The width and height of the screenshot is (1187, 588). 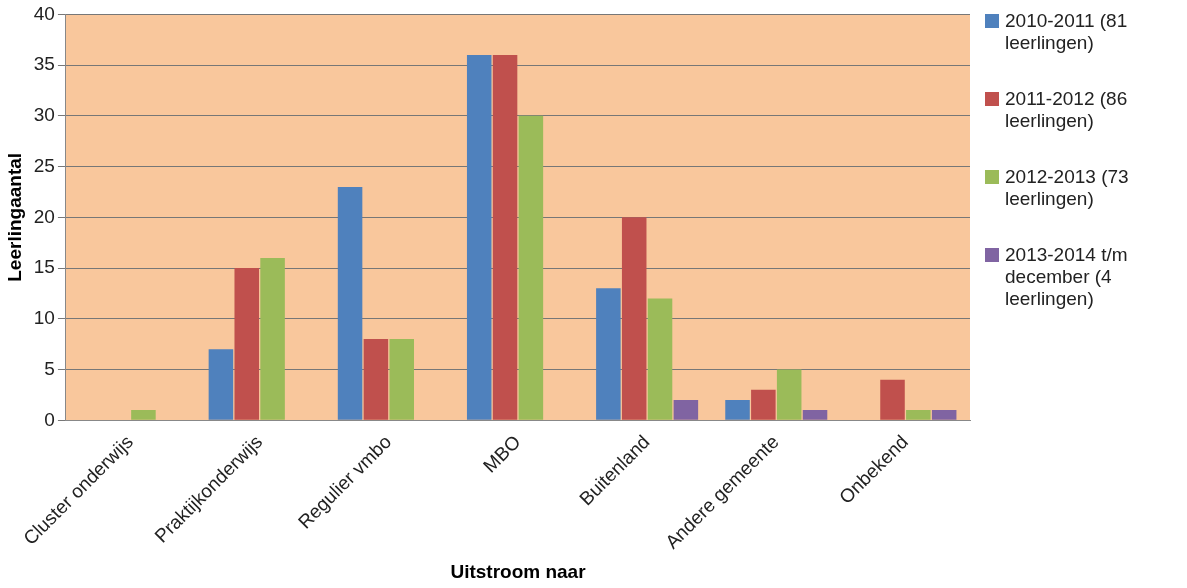 I want to click on y-tick-label: 30, so click(x=44, y=115).